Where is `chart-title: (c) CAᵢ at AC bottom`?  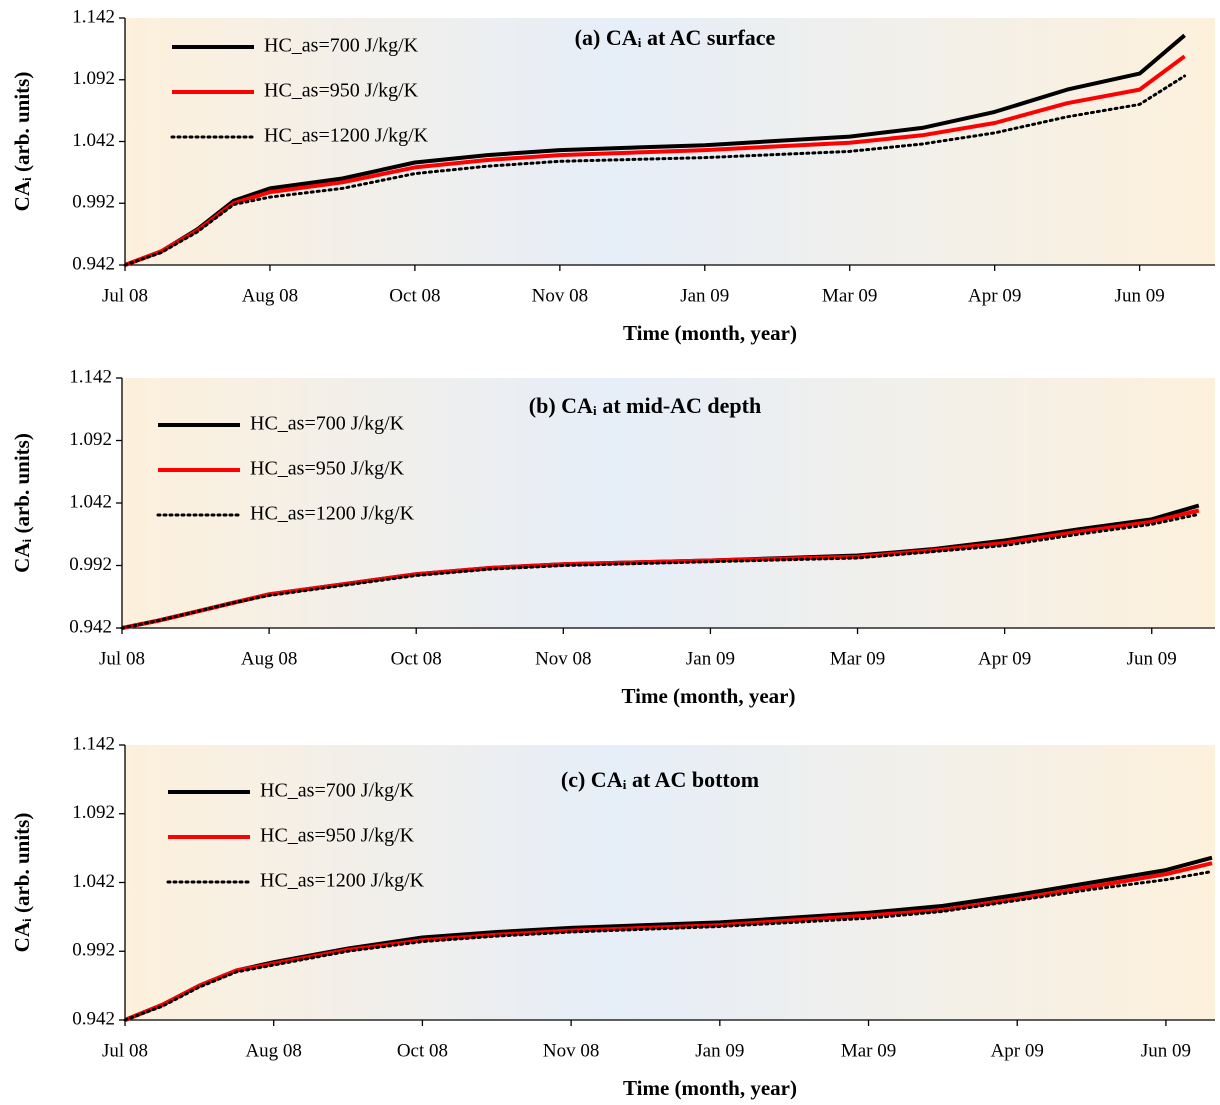
chart-title: (c) CAᵢ at AC bottom is located at coordinates (660, 779).